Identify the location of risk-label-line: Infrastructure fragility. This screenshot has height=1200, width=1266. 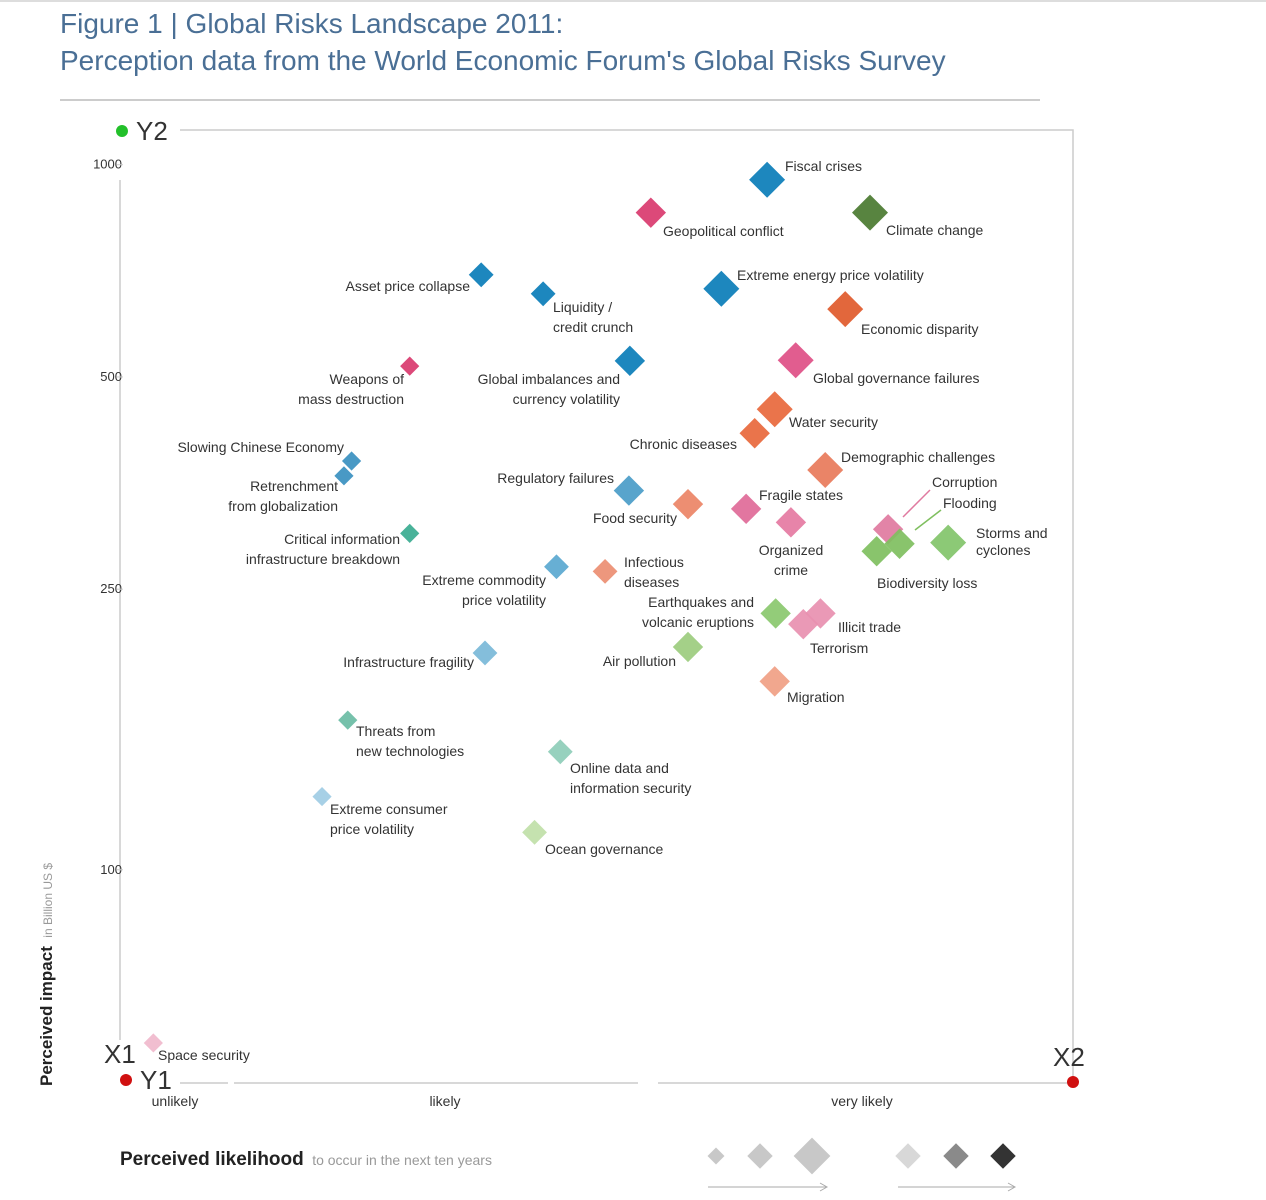
(408, 662).